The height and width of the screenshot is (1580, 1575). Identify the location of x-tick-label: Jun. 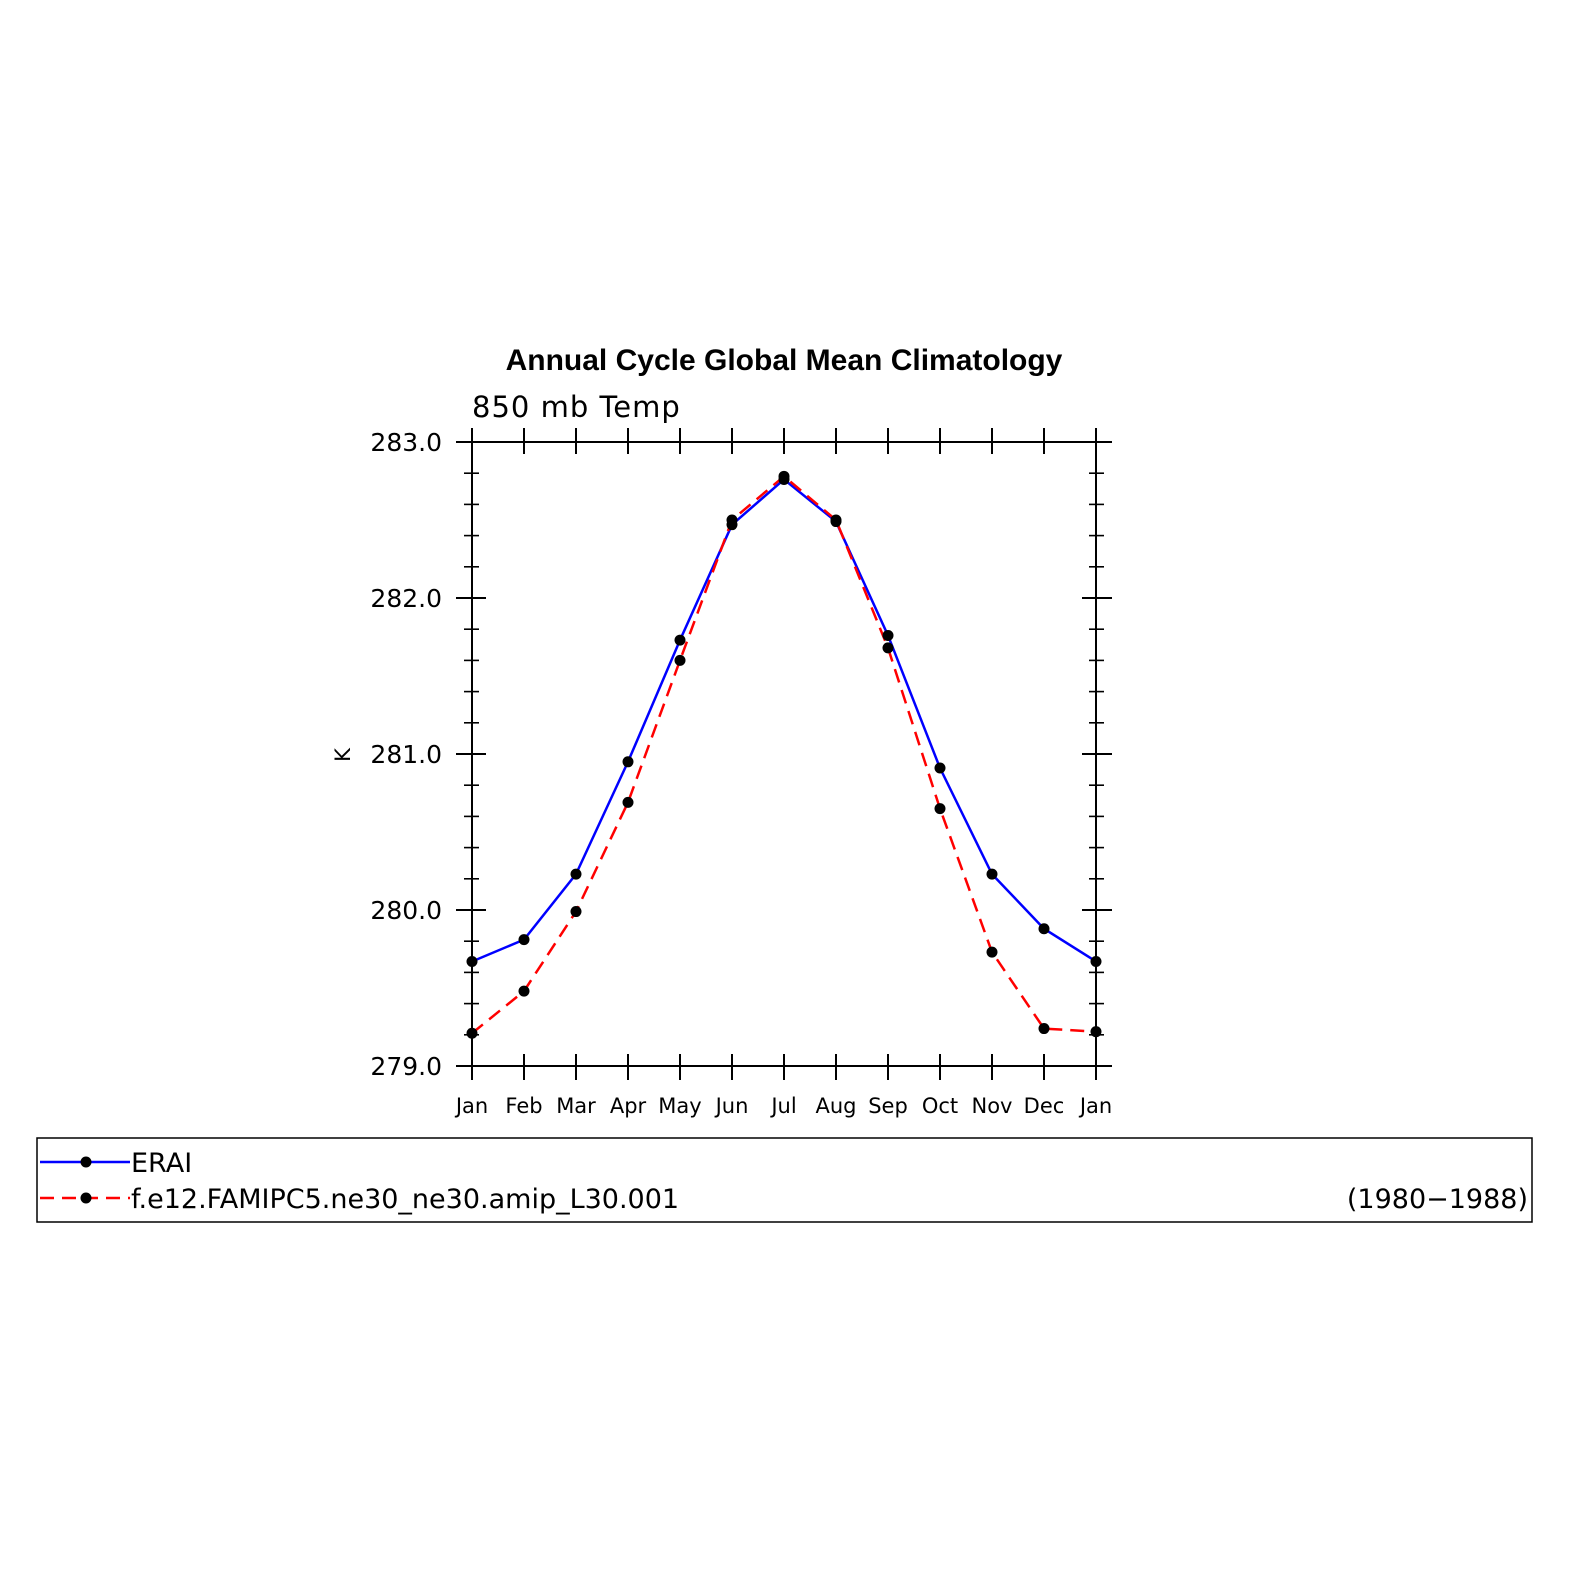
(731, 1106).